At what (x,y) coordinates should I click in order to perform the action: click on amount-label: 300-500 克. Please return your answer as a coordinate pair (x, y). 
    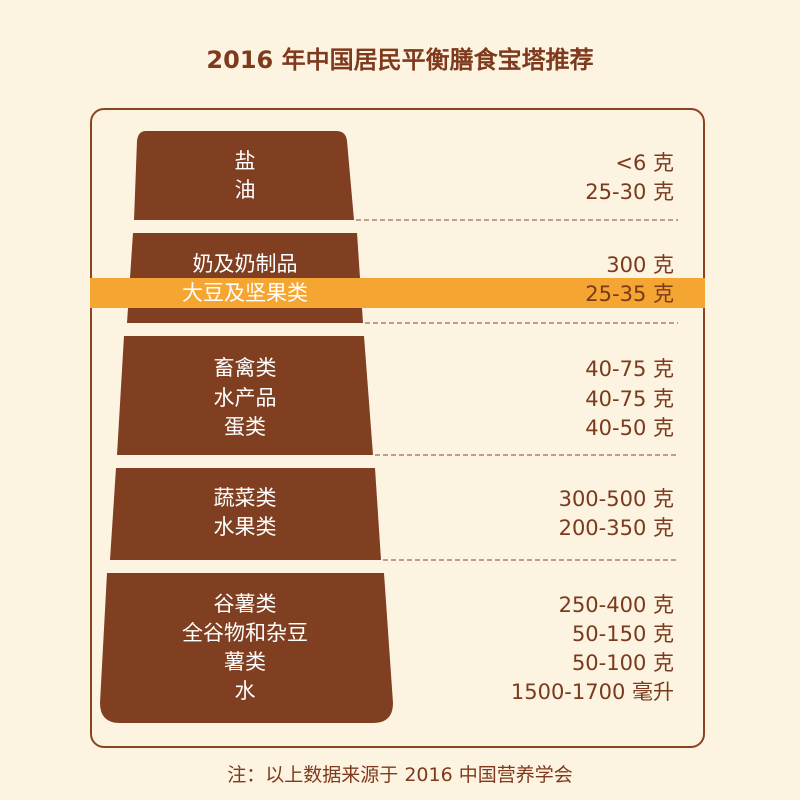
    Looking at the image, I should click on (616, 499).